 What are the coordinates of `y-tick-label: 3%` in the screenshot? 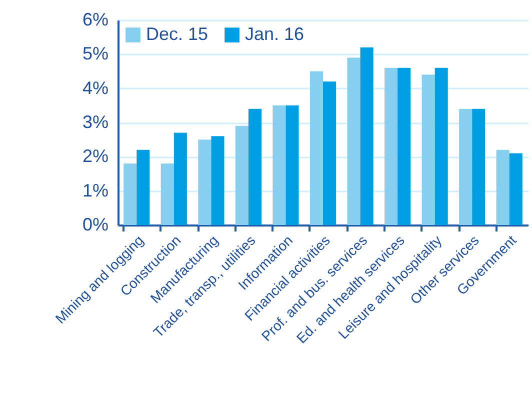 It's located at (95, 122).